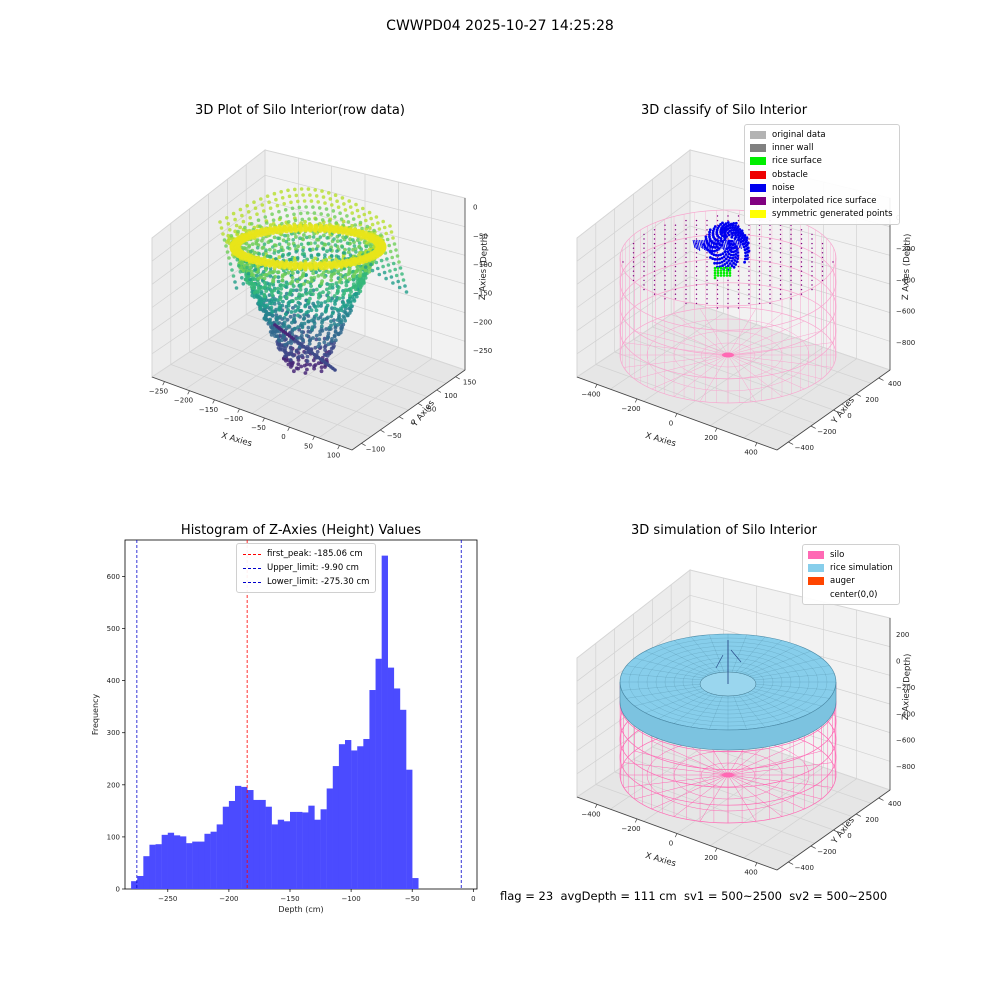 This screenshot has height=1000, width=1000. I want to click on legend-entry-rice-surface: rice surface, so click(821, 161).